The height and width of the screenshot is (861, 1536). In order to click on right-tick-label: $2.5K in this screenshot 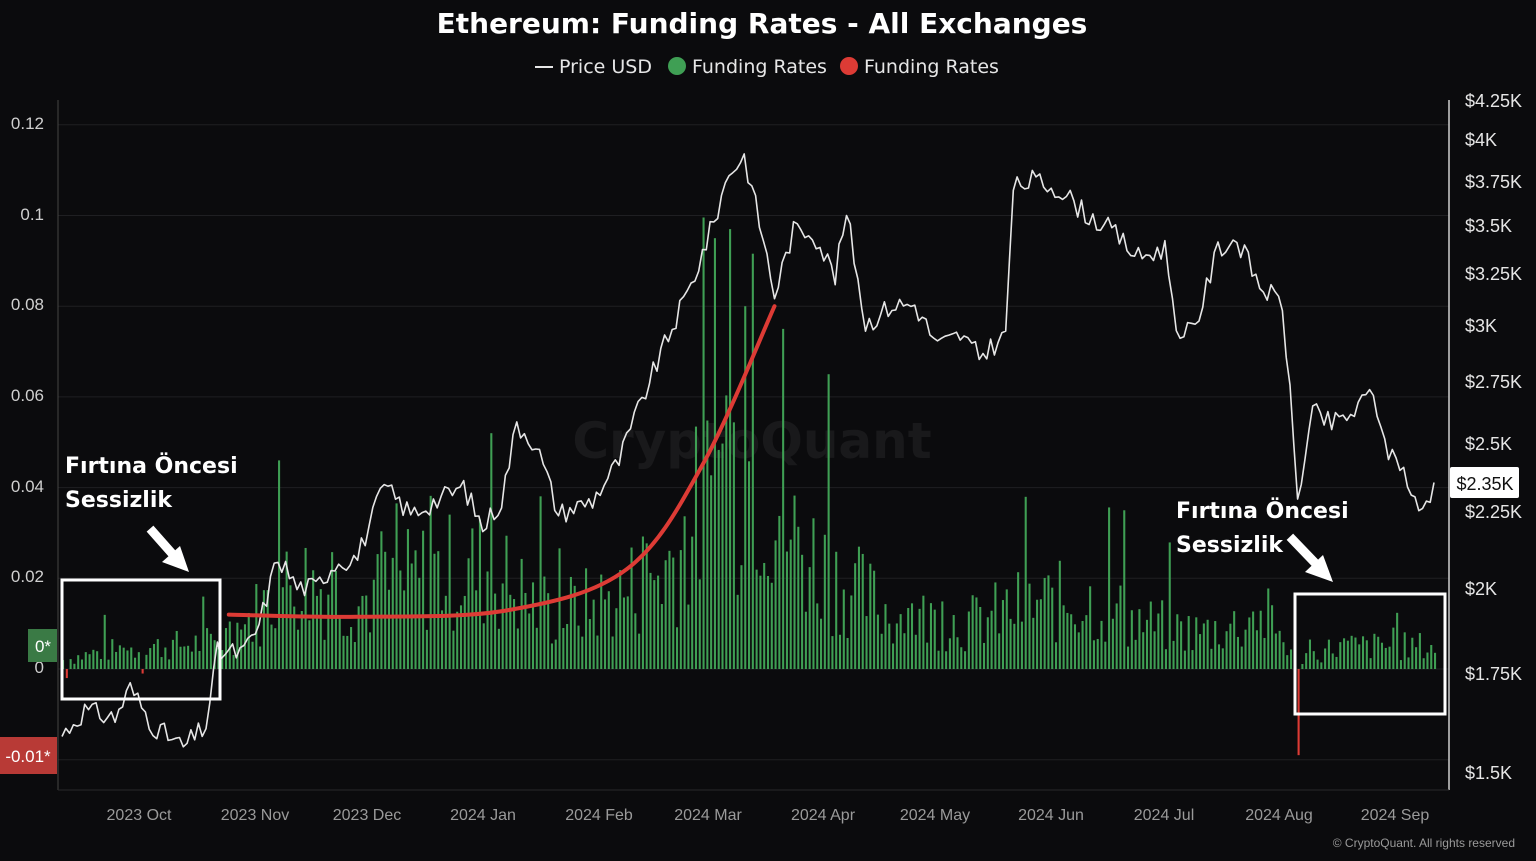, I will do `click(1488, 444)`.